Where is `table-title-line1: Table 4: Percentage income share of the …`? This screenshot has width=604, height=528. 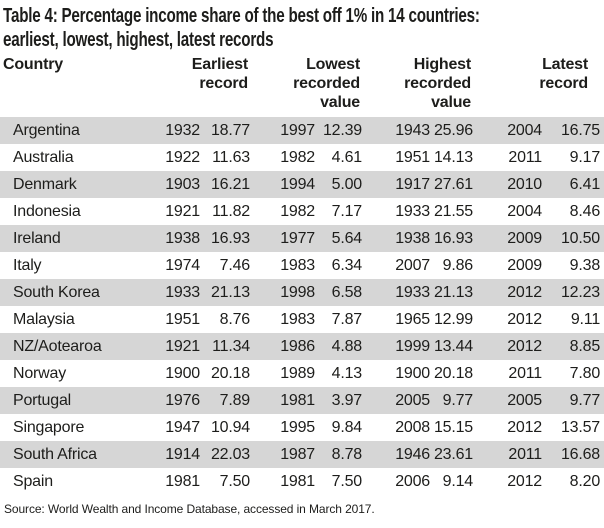
table-title-line1: Table 4: Percentage income share of the … is located at coordinates (241, 16).